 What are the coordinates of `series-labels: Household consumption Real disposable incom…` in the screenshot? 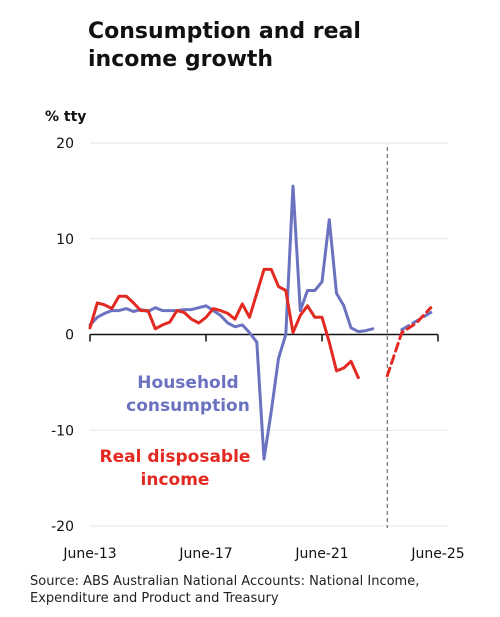 It's located at (175, 431).